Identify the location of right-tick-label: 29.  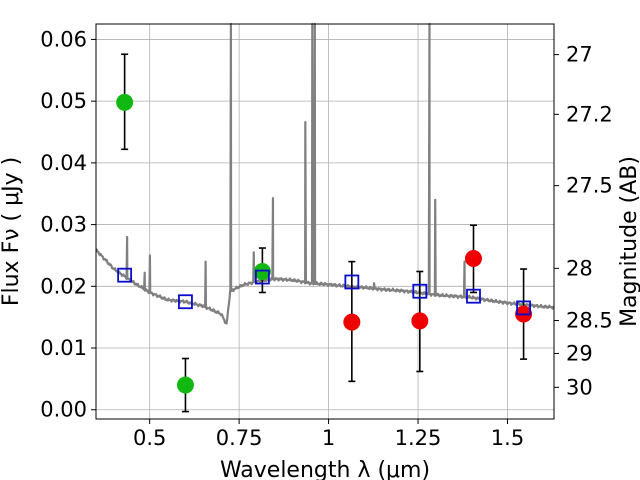
(579, 353).